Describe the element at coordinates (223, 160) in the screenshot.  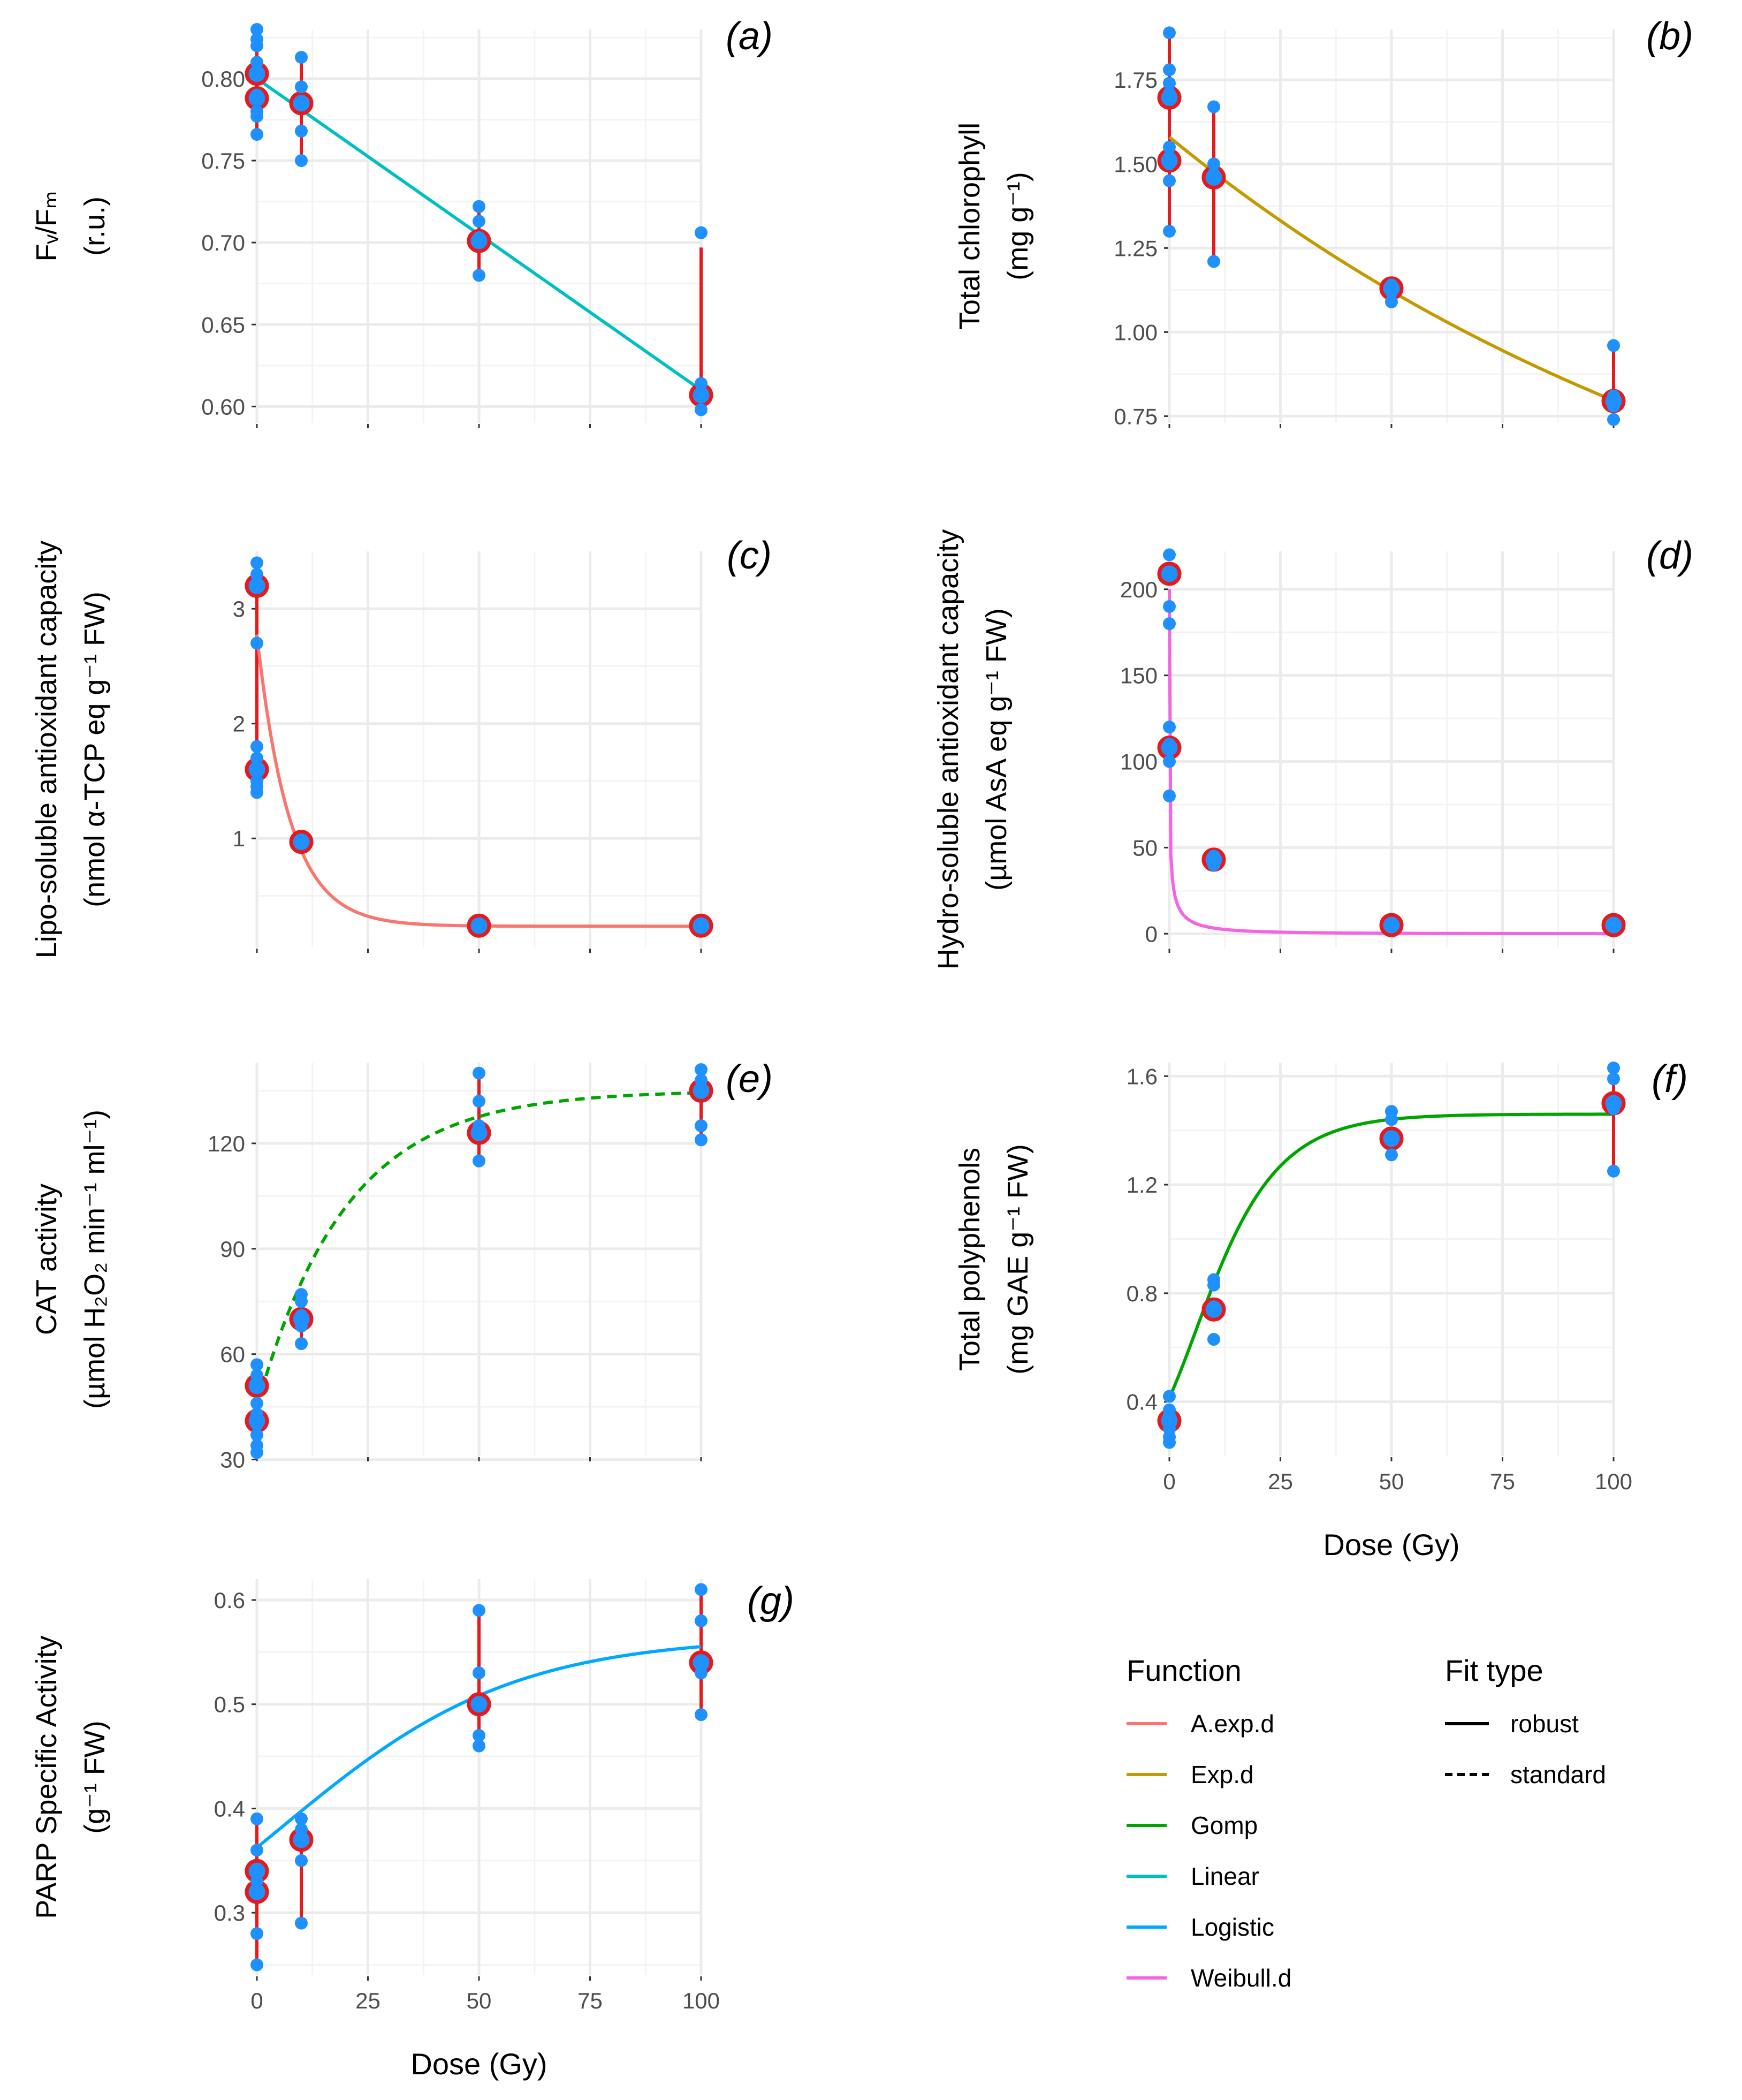
I see `y-tick-label: 0.75` at that location.